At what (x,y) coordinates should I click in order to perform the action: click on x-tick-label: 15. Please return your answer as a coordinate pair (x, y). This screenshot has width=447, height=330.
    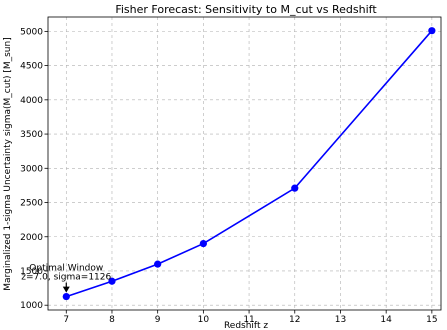
    Looking at the image, I should click on (431, 320).